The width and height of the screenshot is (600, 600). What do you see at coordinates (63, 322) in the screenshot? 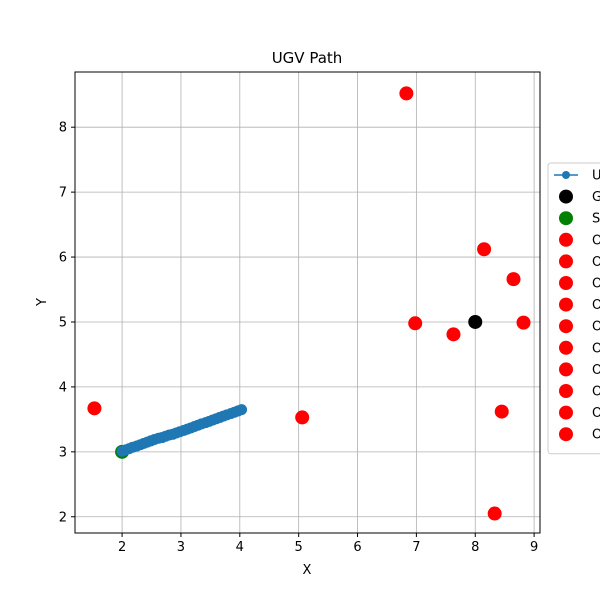
I see `y-tick-label: 5` at bounding box center [63, 322].